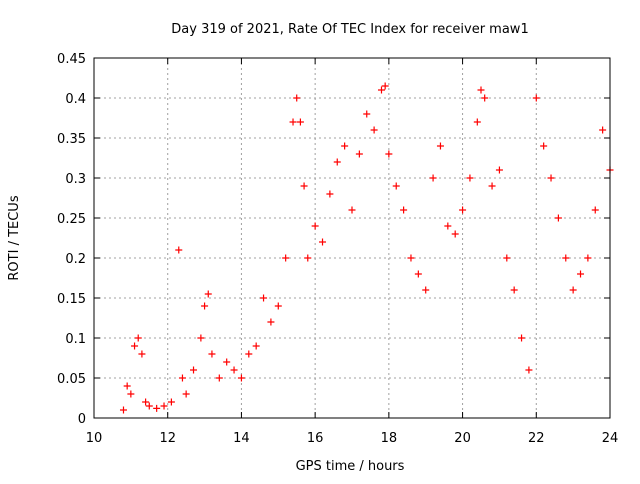 This screenshot has height=484, width=640. What do you see at coordinates (75, 259) in the screenshot?
I see `y-tick-label: 0.2` at bounding box center [75, 259].